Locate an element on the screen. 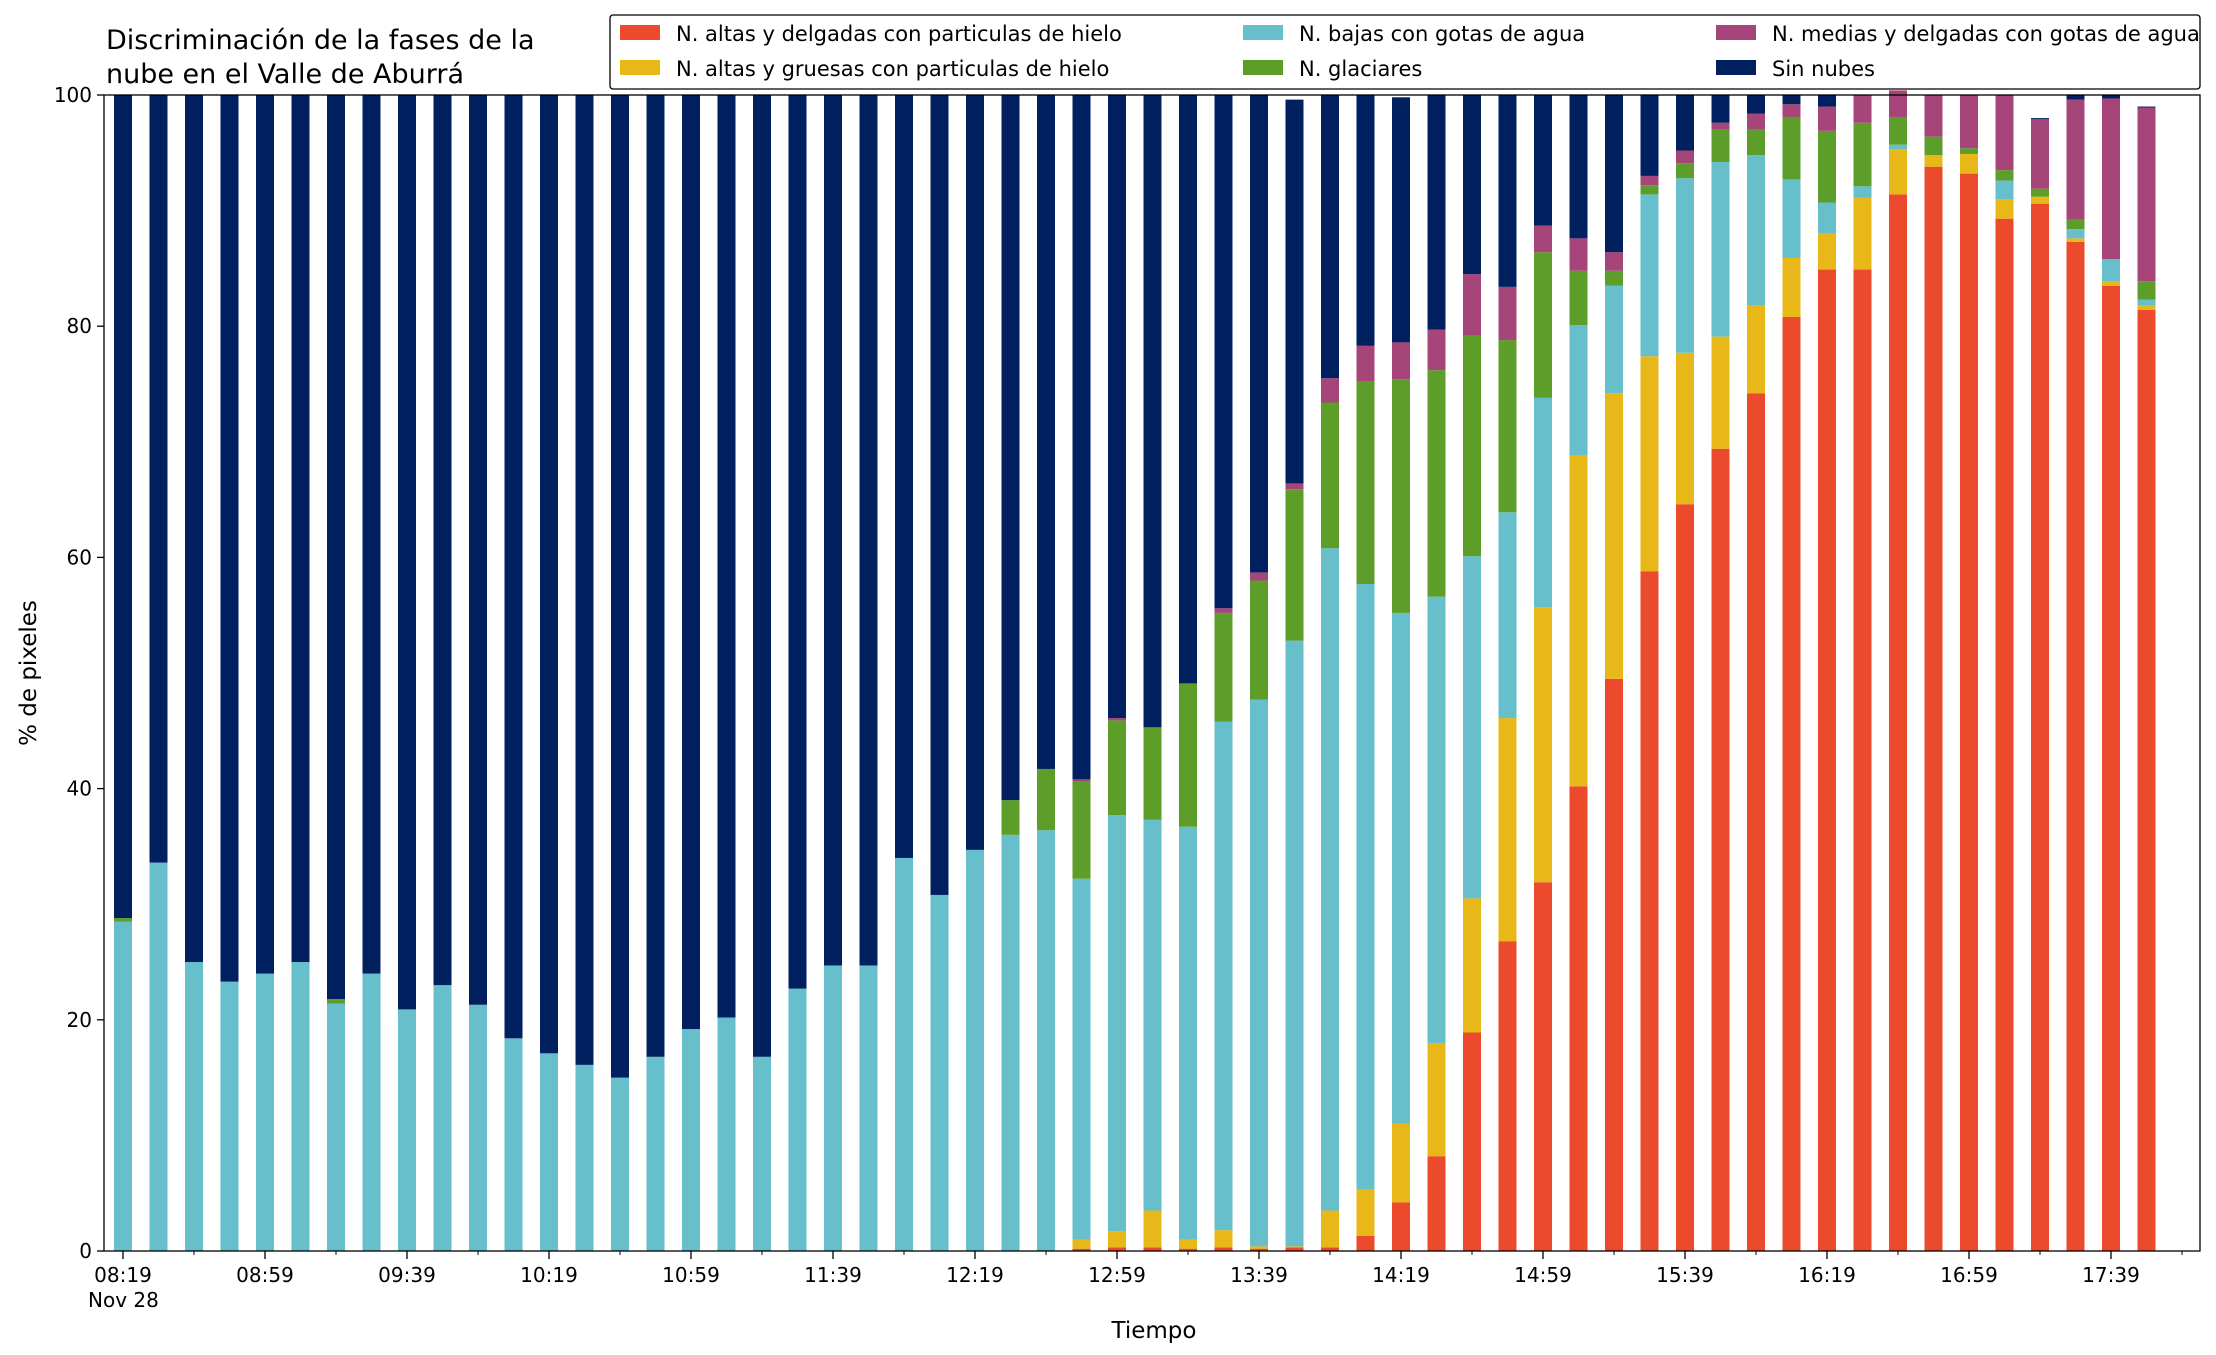 The width and height of the screenshot is (2216, 1355). x-tick-label: 14:19 is located at coordinates (1401, 1275).